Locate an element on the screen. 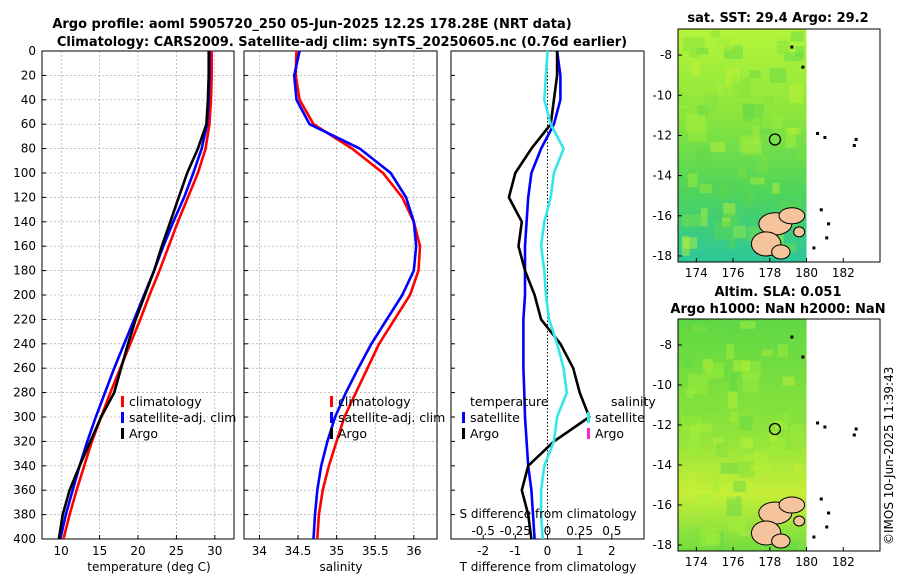  y-tick-label: 260 is located at coordinates (24, 368).